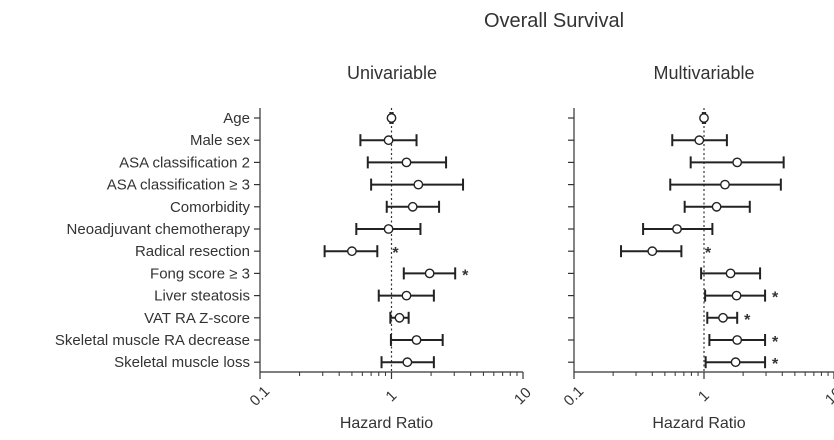 The image size is (834, 440). I want to click on row-label: Age, so click(236, 118).